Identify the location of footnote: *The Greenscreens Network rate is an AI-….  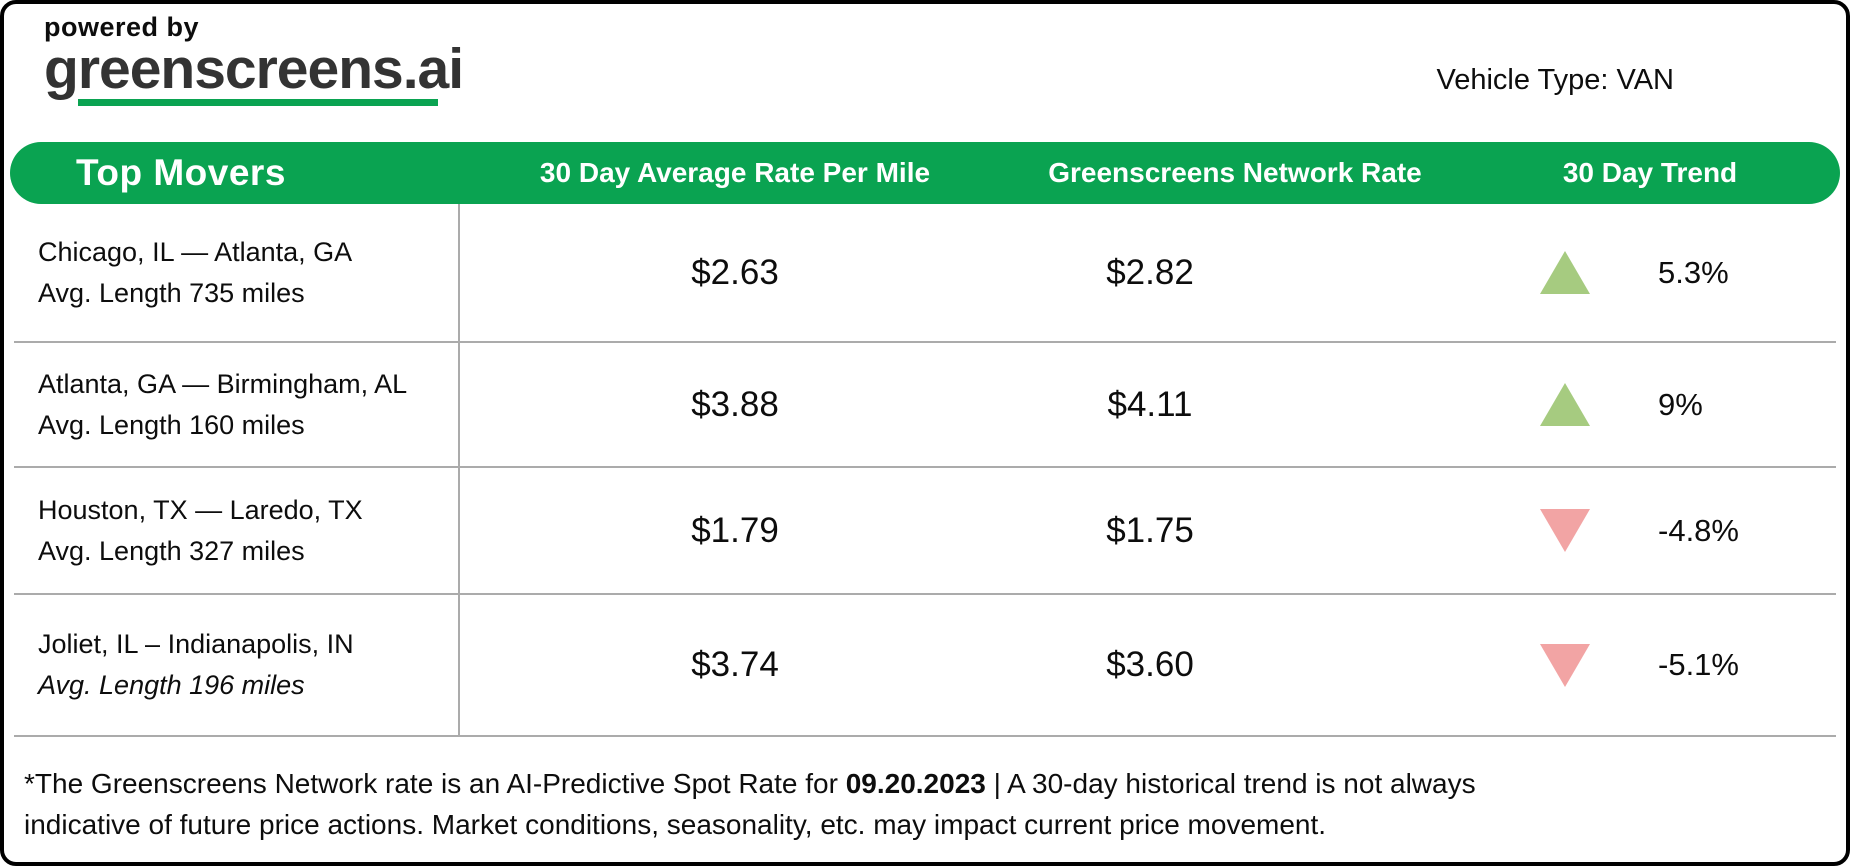
(804, 804).